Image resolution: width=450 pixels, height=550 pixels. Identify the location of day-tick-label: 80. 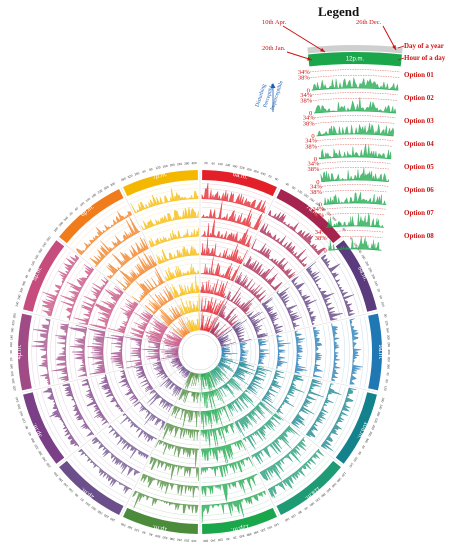
(386, 381).